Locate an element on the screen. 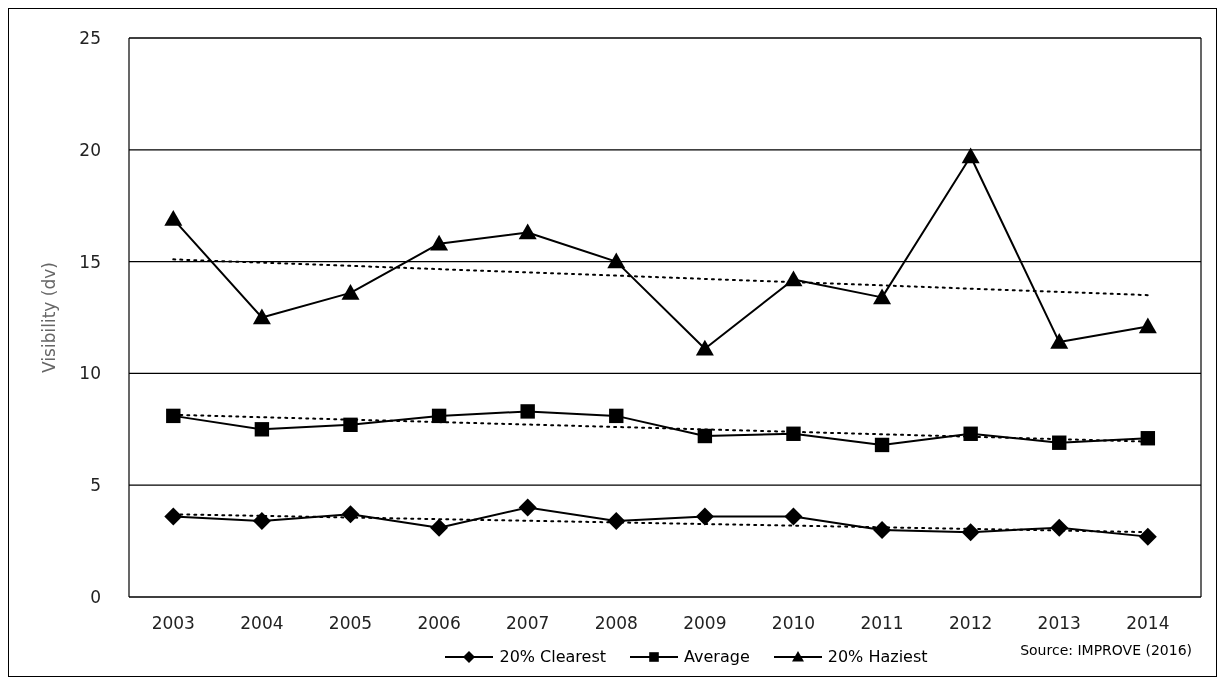 Image resolution: width=1225 pixels, height=685 pixels. x-tick-label: 2013 is located at coordinates (1059, 623).